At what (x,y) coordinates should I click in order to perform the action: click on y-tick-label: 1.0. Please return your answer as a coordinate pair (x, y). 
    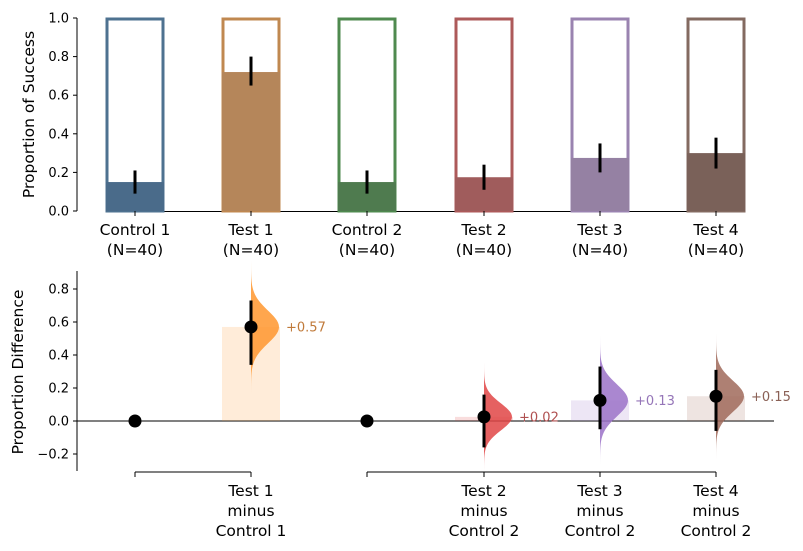
    Looking at the image, I should click on (58, 19).